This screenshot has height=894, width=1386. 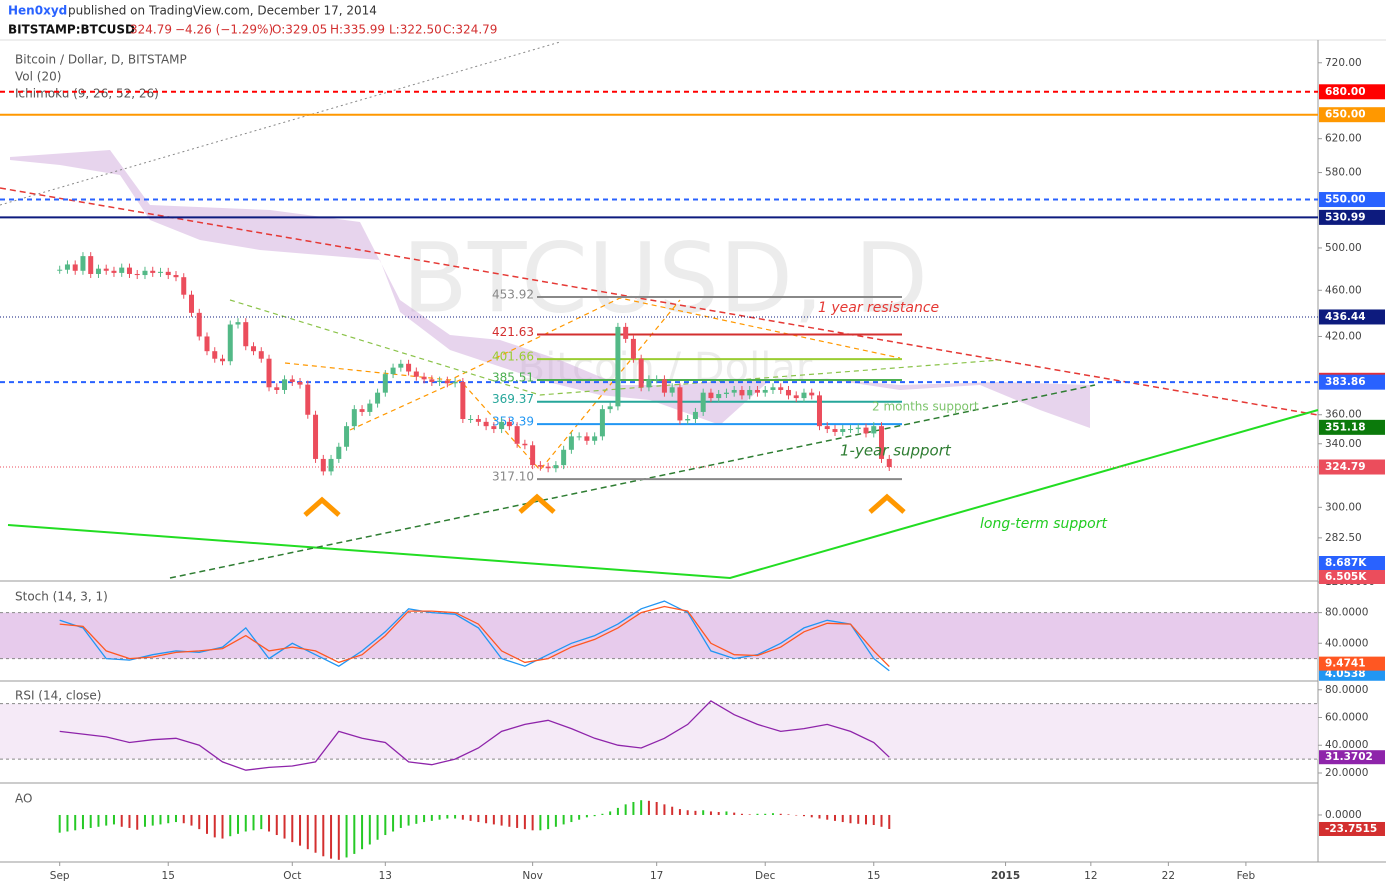 What do you see at coordinates (1351, 829) in the screenshot?
I see `value-label: -23.7515` at bounding box center [1351, 829].